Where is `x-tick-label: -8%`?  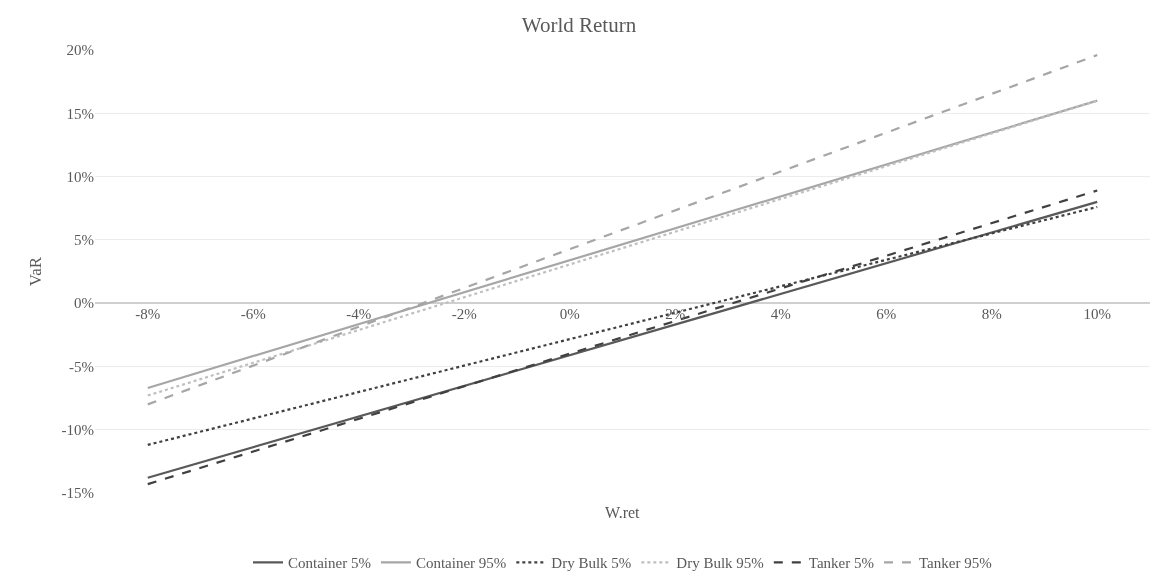
x-tick-label: -8% is located at coordinates (148, 314).